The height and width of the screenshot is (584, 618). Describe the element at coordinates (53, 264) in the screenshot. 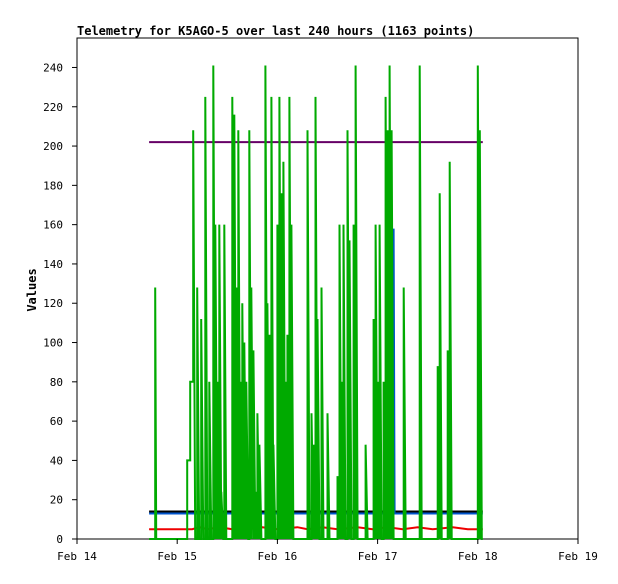

I see `y-tick-label-7: 140` at that location.